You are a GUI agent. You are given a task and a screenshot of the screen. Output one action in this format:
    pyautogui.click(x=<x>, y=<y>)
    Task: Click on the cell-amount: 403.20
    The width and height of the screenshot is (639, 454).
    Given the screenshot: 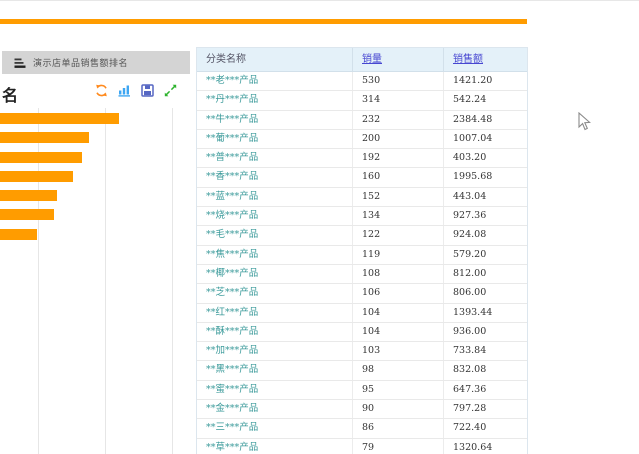 What is the action you would take?
    pyautogui.click(x=470, y=158)
    